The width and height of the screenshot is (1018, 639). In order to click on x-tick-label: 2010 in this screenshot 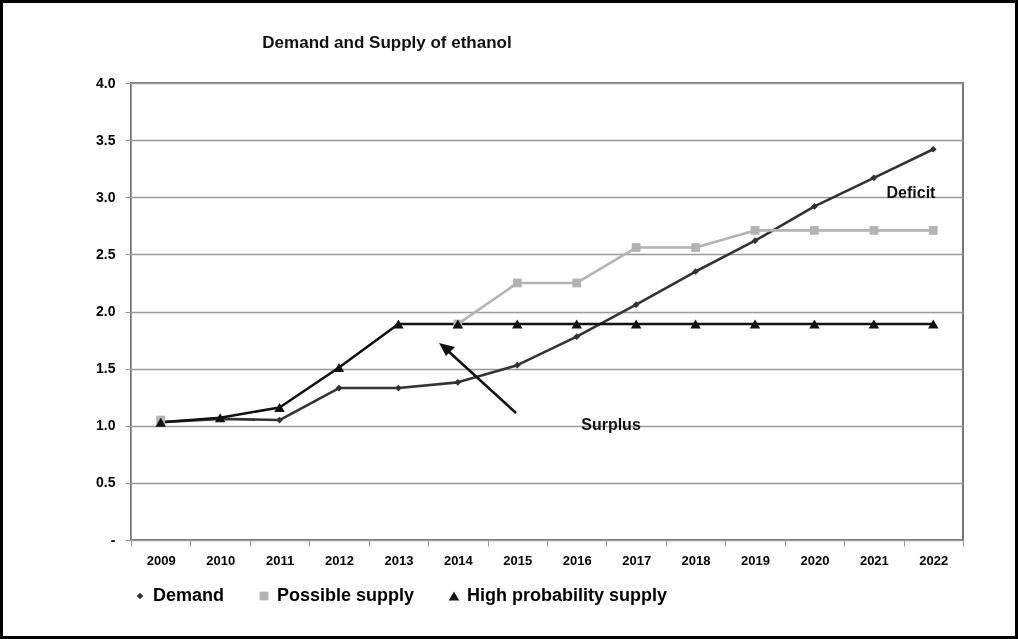, I will do `click(221, 560)`.